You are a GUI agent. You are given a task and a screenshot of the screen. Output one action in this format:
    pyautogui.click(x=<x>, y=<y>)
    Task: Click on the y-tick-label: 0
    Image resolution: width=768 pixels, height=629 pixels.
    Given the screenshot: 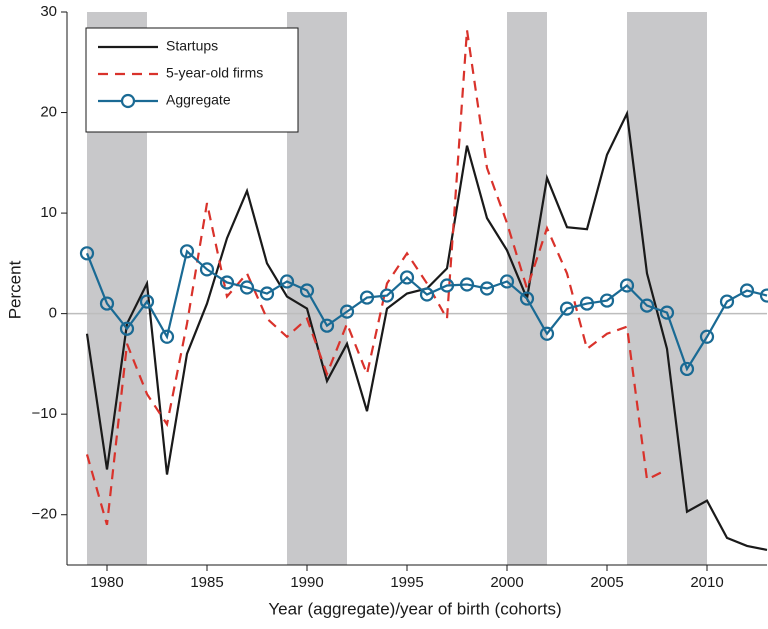 What is the action you would take?
    pyautogui.click(x=53, y=313)
    